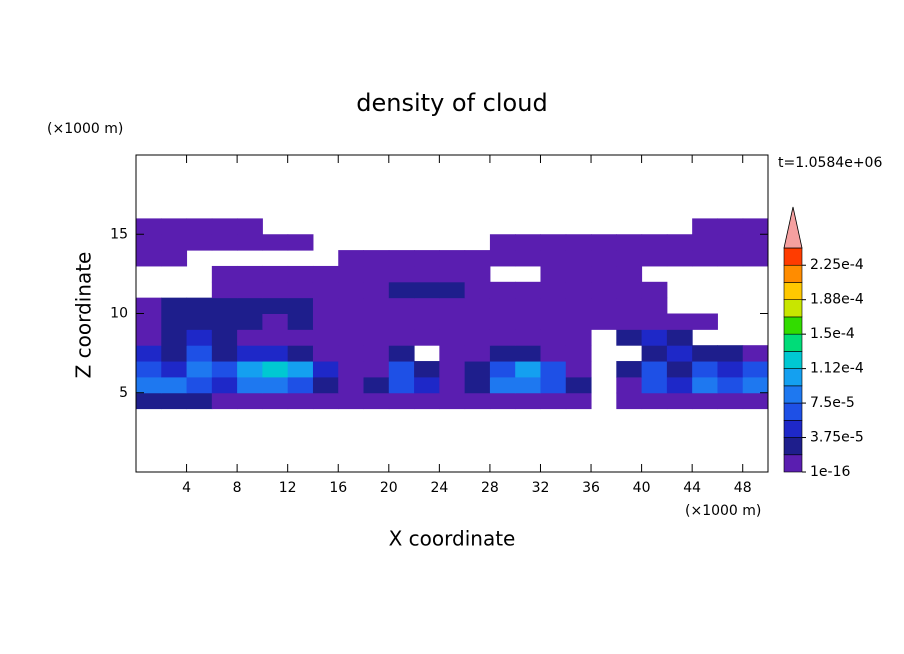 The width and height of the screenshot is (904, 654). I want to click on x-tick-label: 40, so click(642, 488).